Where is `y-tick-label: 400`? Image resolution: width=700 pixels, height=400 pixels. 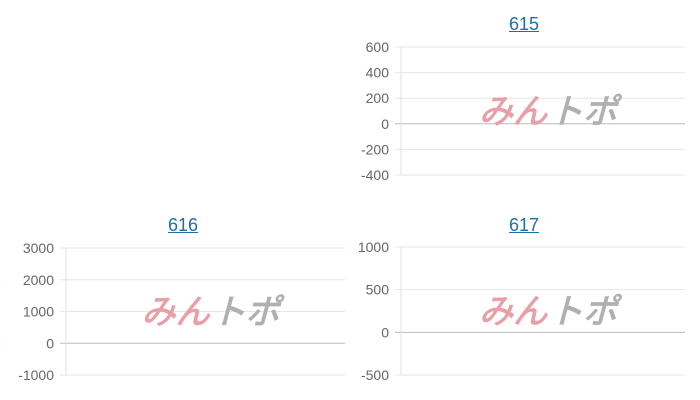
y-tick-label: 400 is located at coordinates (378, 73).